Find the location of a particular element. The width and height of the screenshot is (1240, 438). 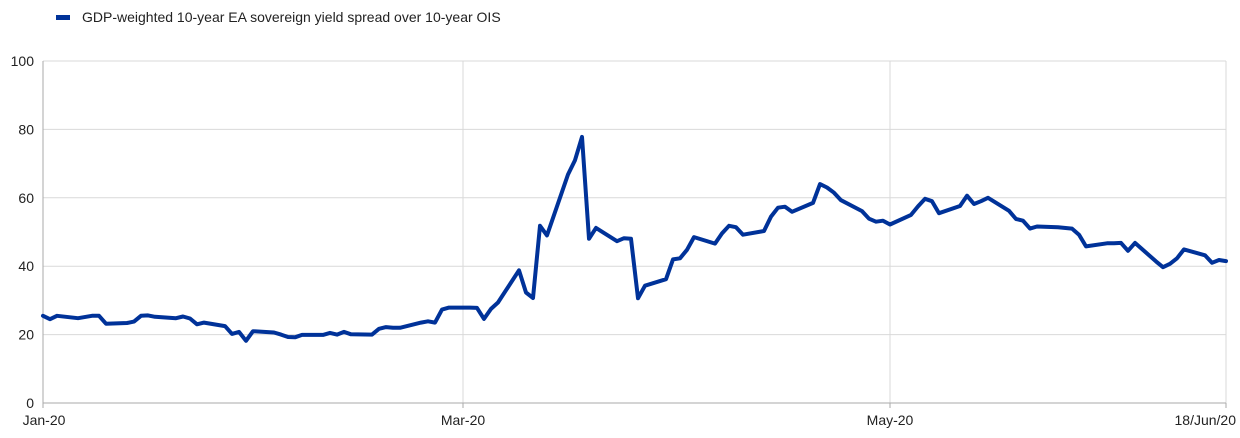

x-tick-label: 18/Jun/20 is located at coordinates (1206, 420).